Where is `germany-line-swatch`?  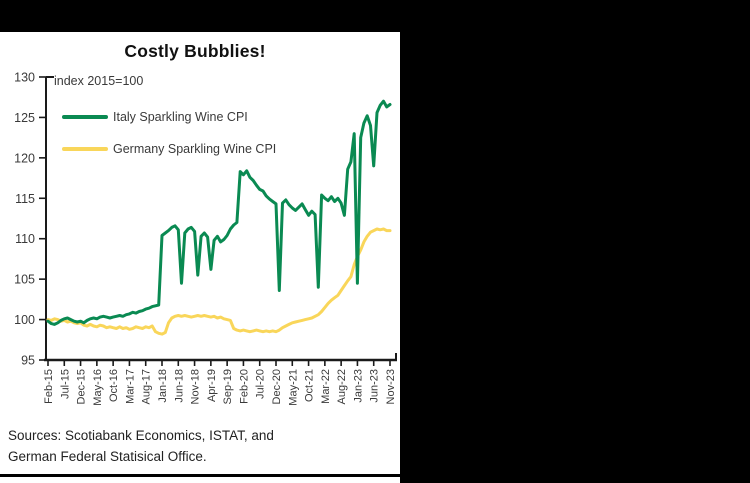
germany-line-swatch is located at coordinates (85, 149).